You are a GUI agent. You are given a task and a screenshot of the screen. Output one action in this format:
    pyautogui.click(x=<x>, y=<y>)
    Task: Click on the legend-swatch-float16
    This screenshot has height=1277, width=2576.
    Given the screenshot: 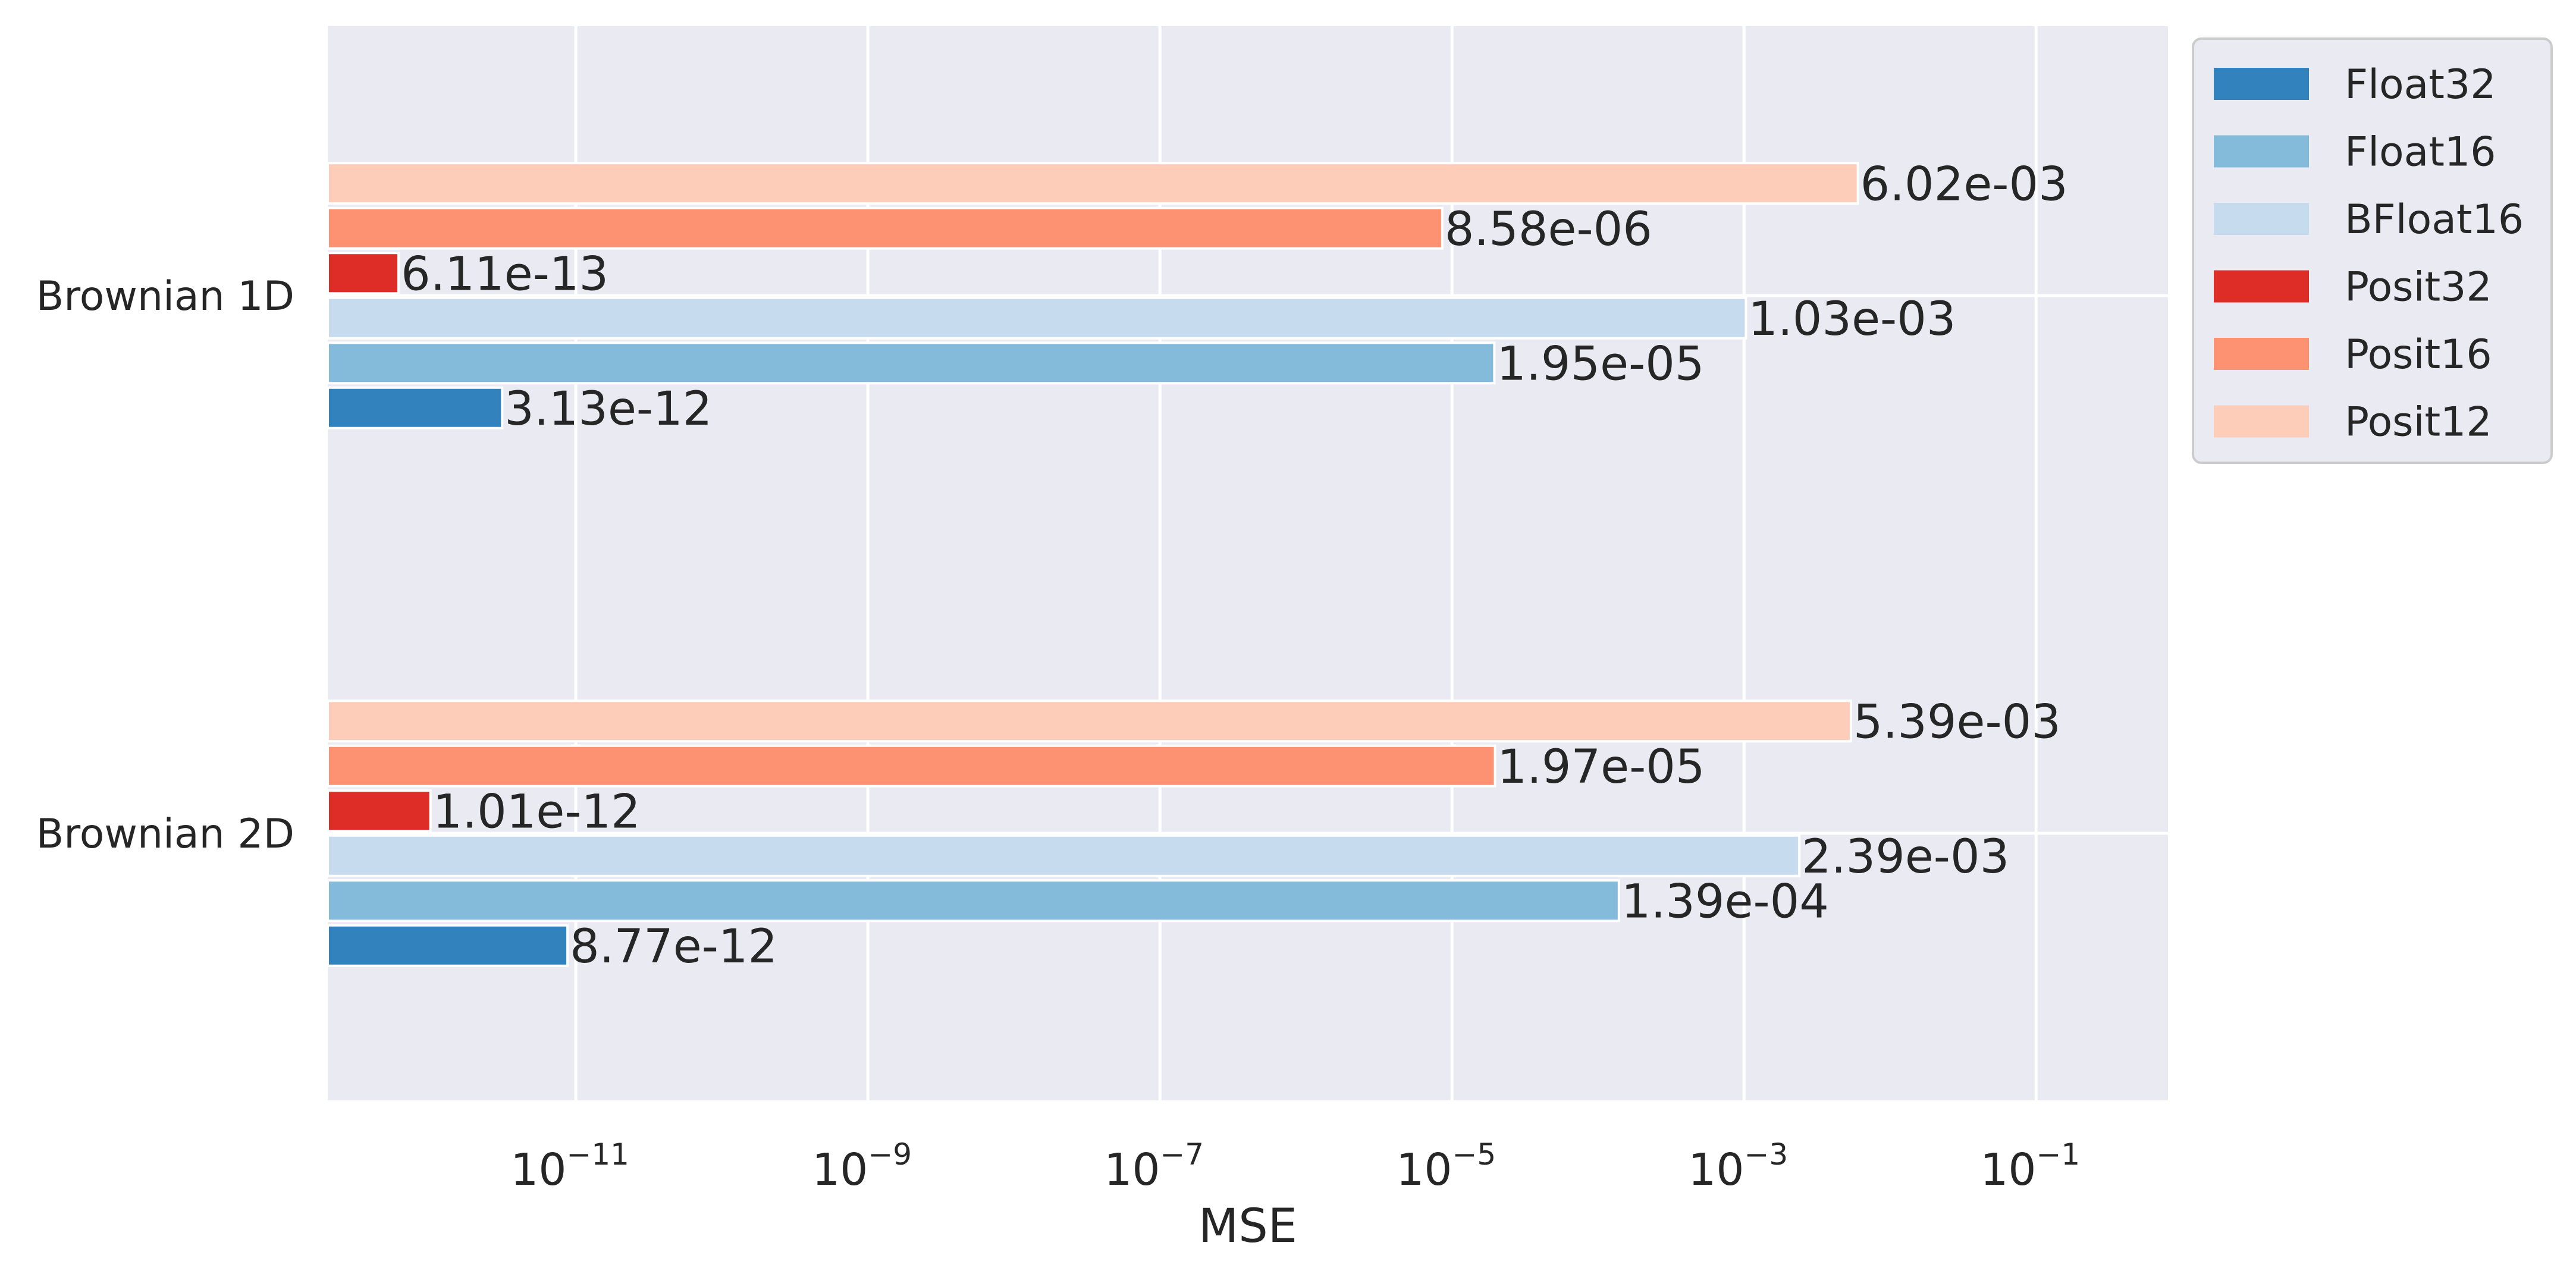 What is the action you would take?
    pyautogui.click(x=2261, y=152)
    